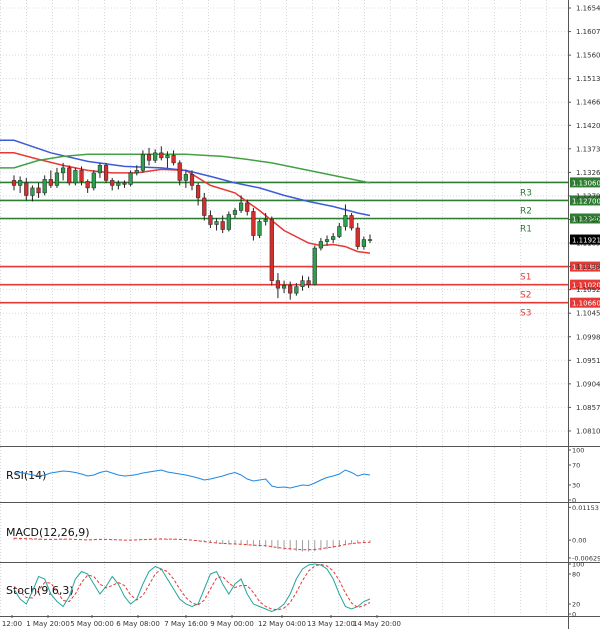 The width and height of the screenshot is (600, 629). I want to click on price-tick-label: 1.12790, so click(588, 196).